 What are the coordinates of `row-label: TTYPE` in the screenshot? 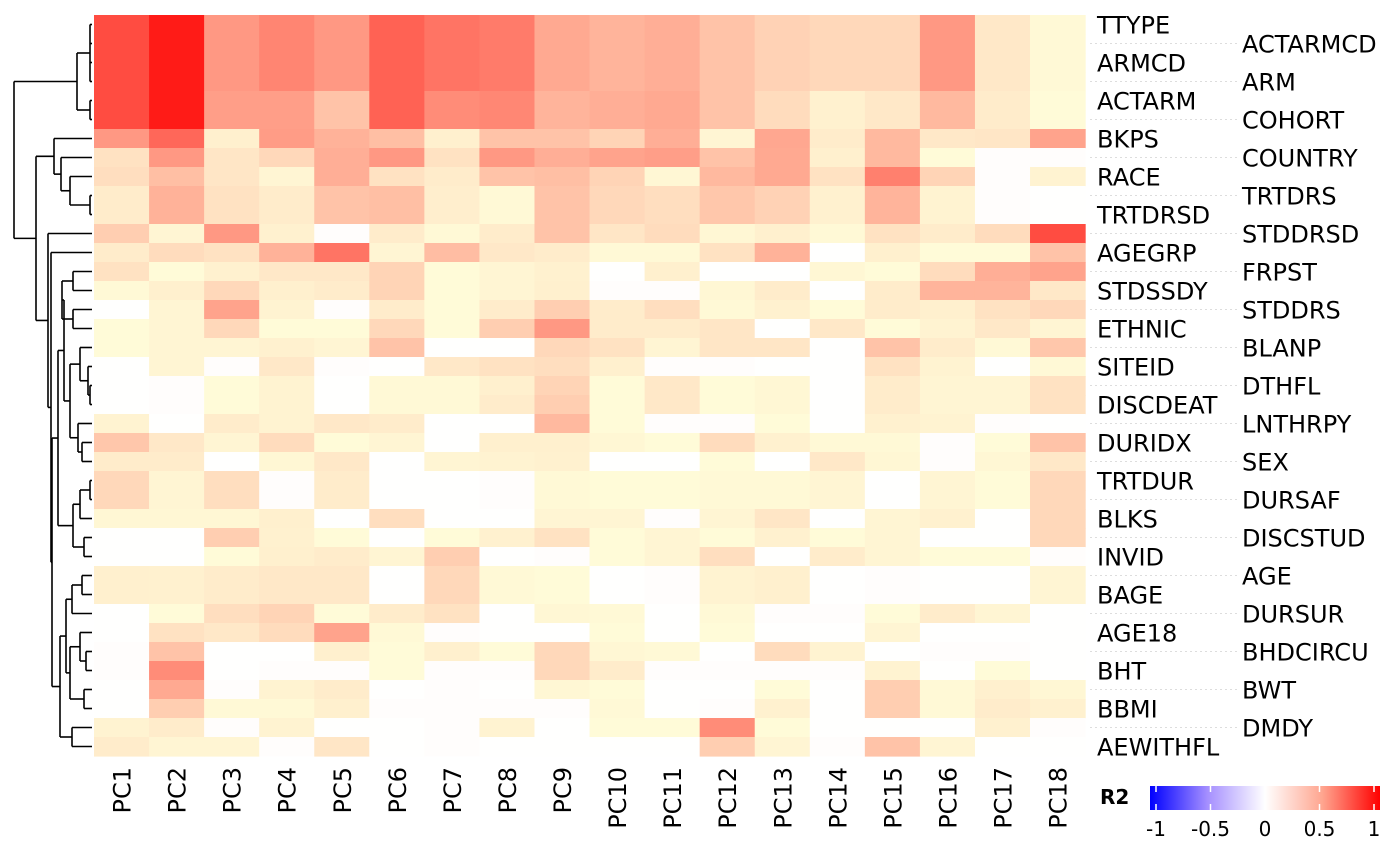 It's located at (1133, 26).